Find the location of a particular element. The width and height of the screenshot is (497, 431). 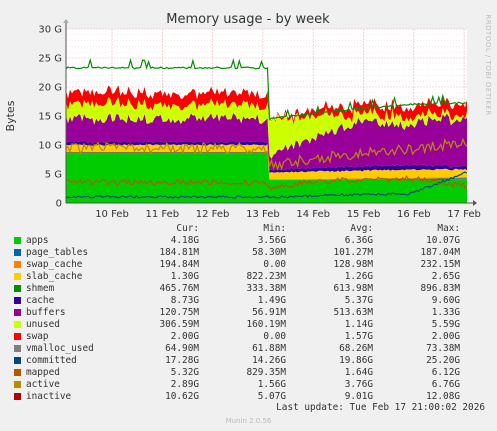

legend-max: 2.00G is located at coordinates (445, 336).